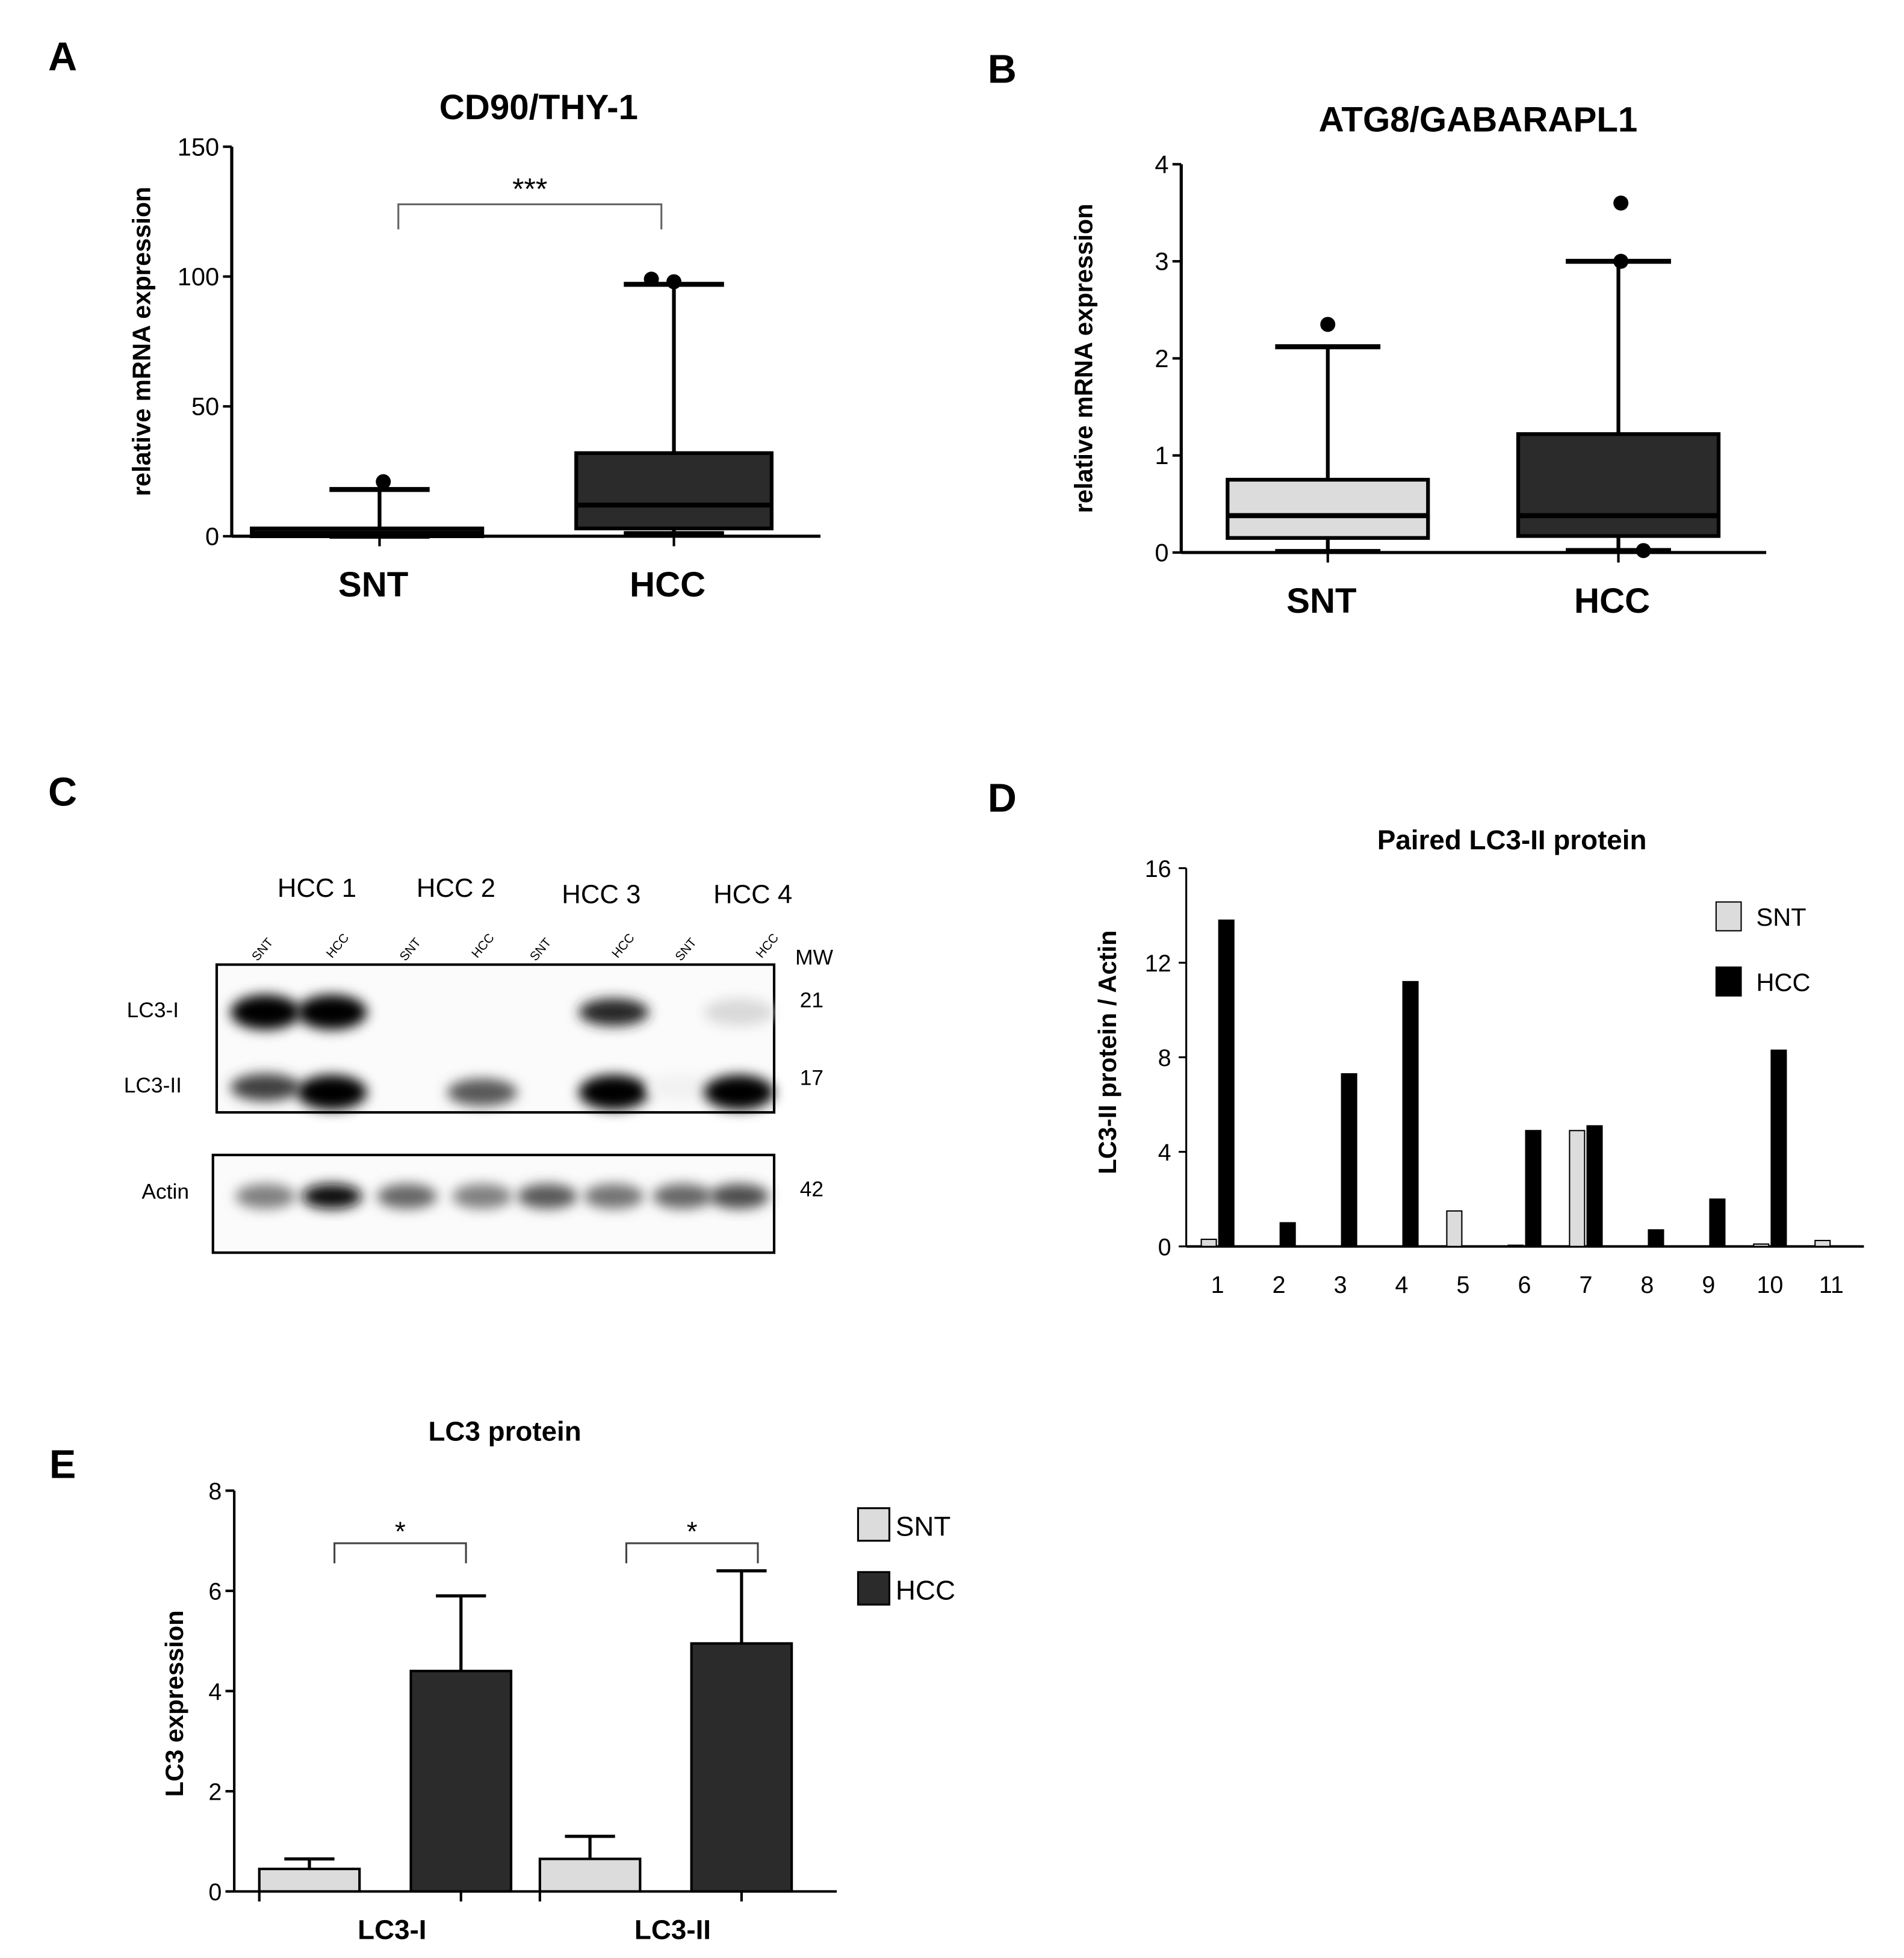 The width and height of the screenshot is (1904, 1958). I want to click on x-tick-label: LC3-I, so click(392, 1930).